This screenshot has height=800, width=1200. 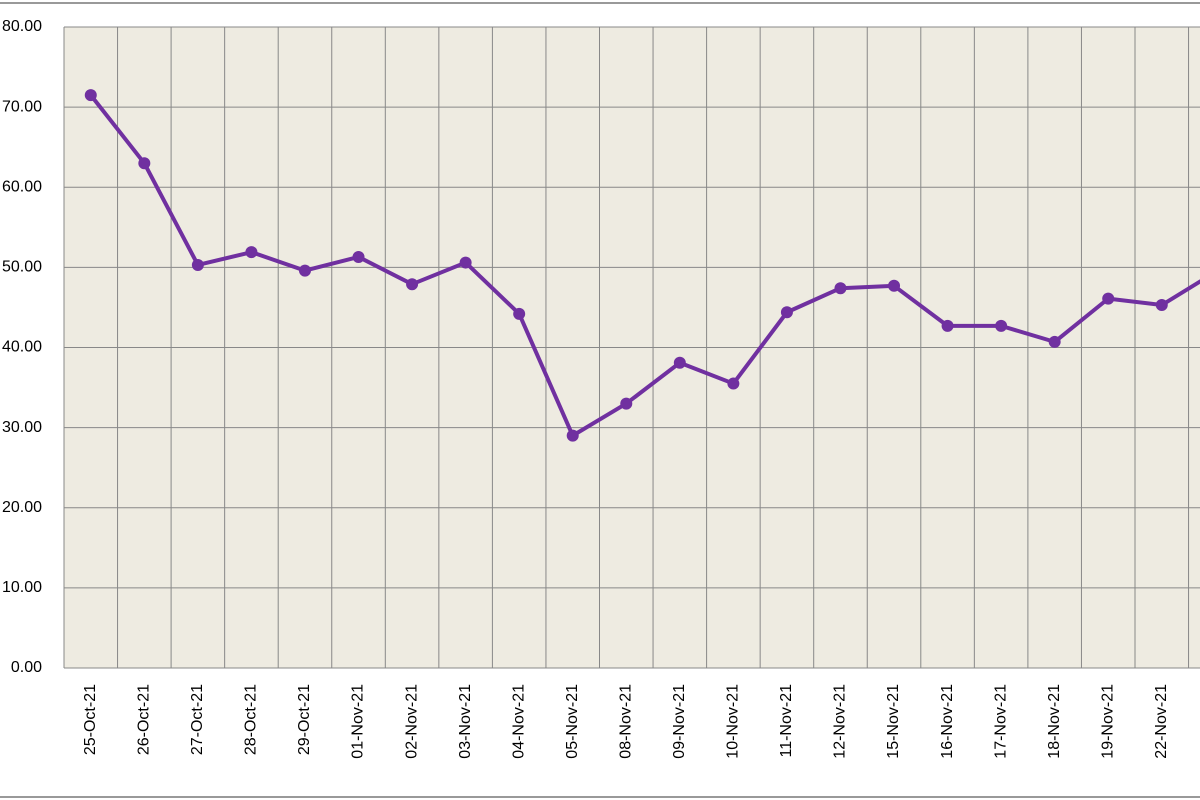 What do you see at coordinates (679, 721) in the screenshot?
I see `x-tick-label: 09-Nov-21` at bounding box center [679, 721].